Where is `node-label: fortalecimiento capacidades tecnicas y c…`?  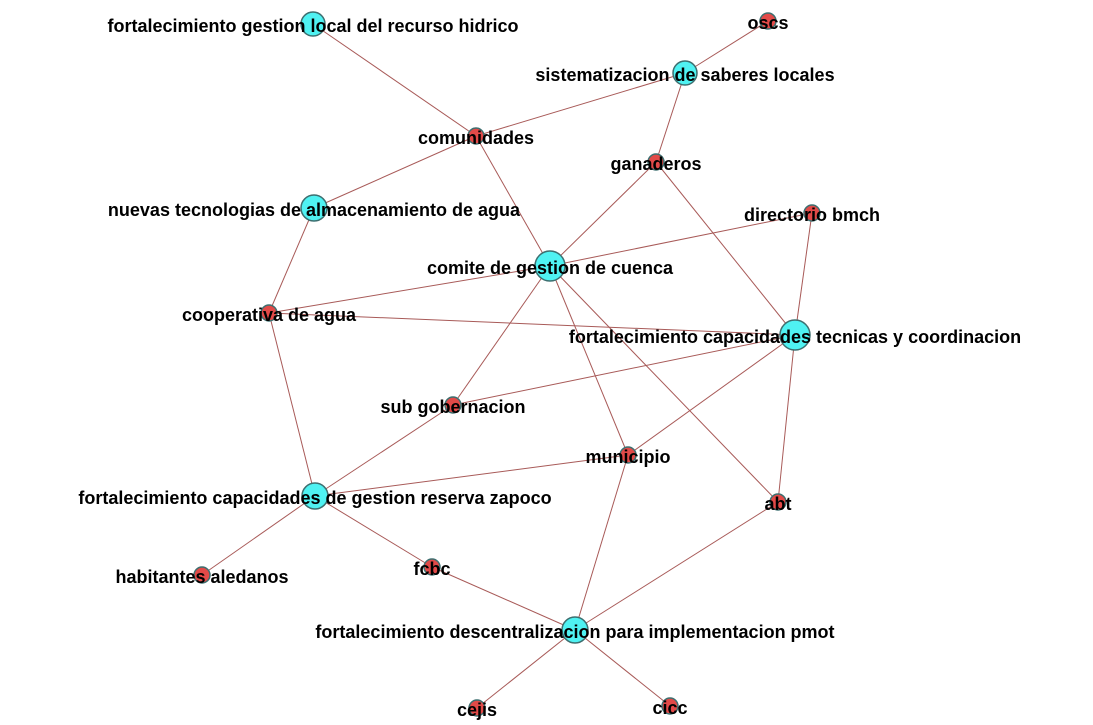
node-label: fortalecimiento capacidades tecnicas y c… is located at coordinates (795, 337).